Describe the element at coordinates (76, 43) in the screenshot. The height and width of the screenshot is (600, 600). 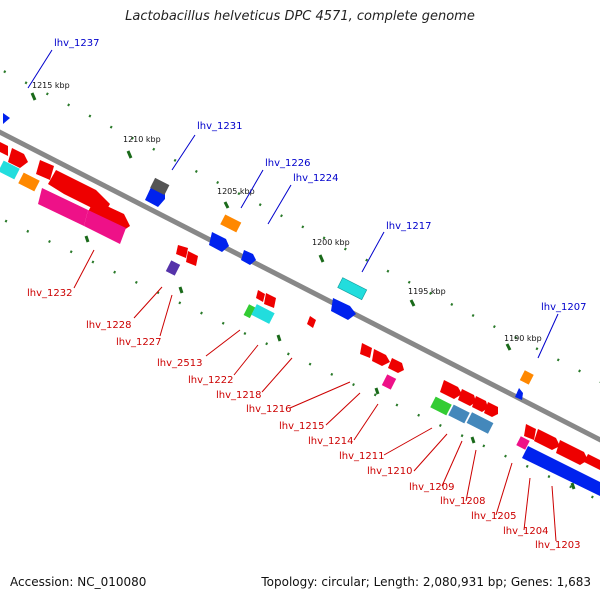
I see `gene-label: lhv_1237` at that location.